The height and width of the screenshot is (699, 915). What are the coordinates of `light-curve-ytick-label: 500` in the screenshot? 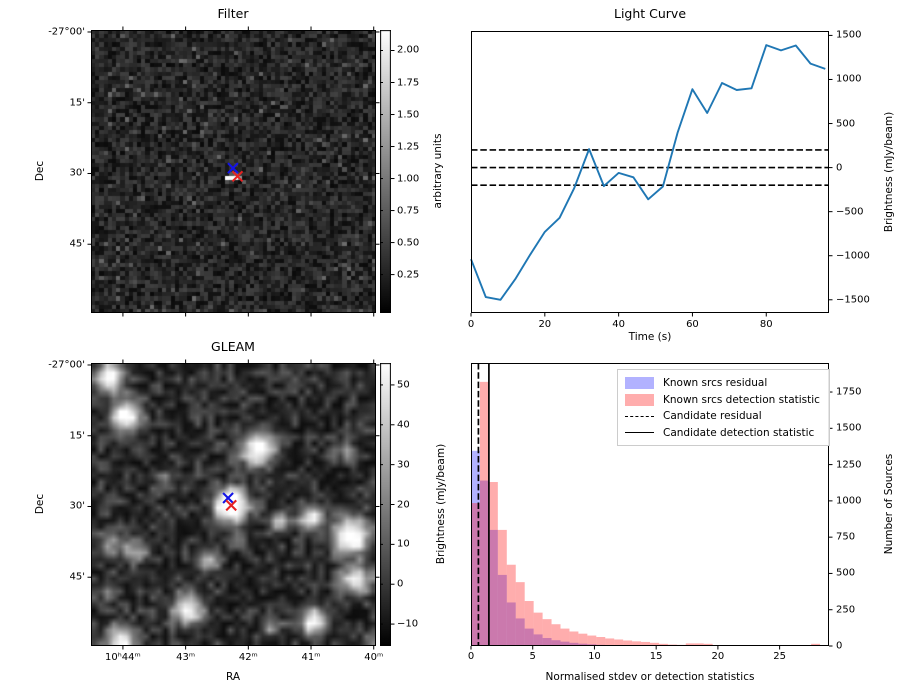 It's located at (846, 124).